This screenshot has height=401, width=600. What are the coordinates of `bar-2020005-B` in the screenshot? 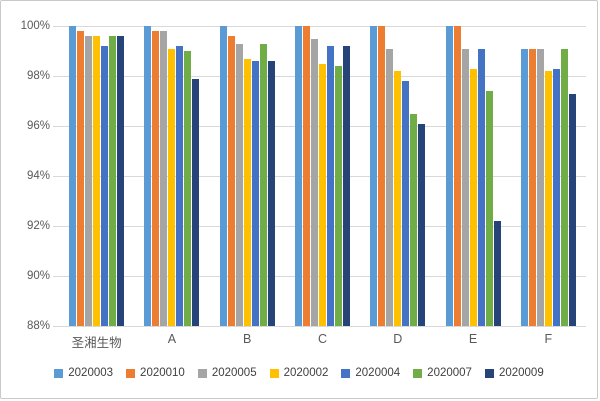 It's located at (239, 184).